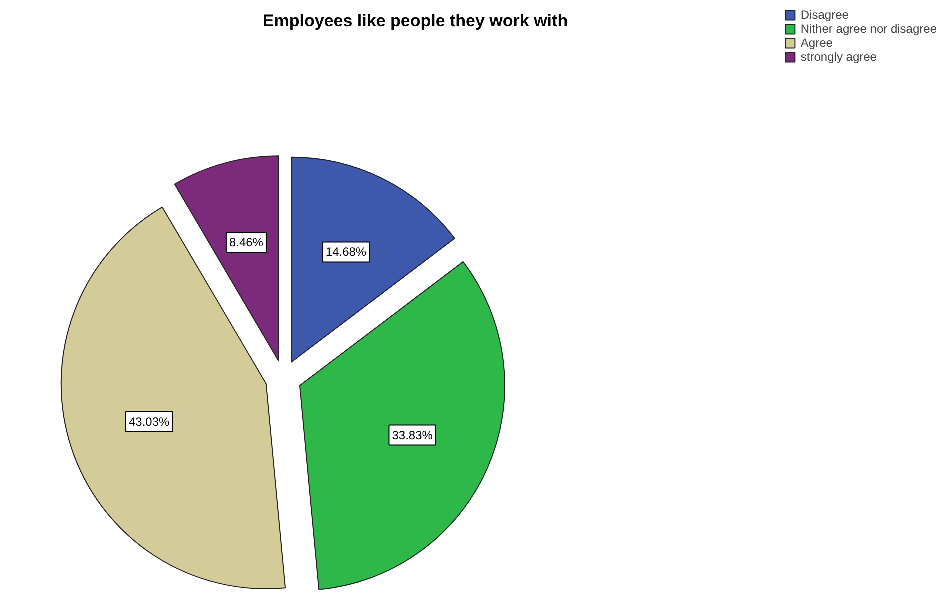 Image resolution: width=945 pixels, height=593 pixels. I want to click on legend-label: Nither agree nor disagree, so click(868, 29).